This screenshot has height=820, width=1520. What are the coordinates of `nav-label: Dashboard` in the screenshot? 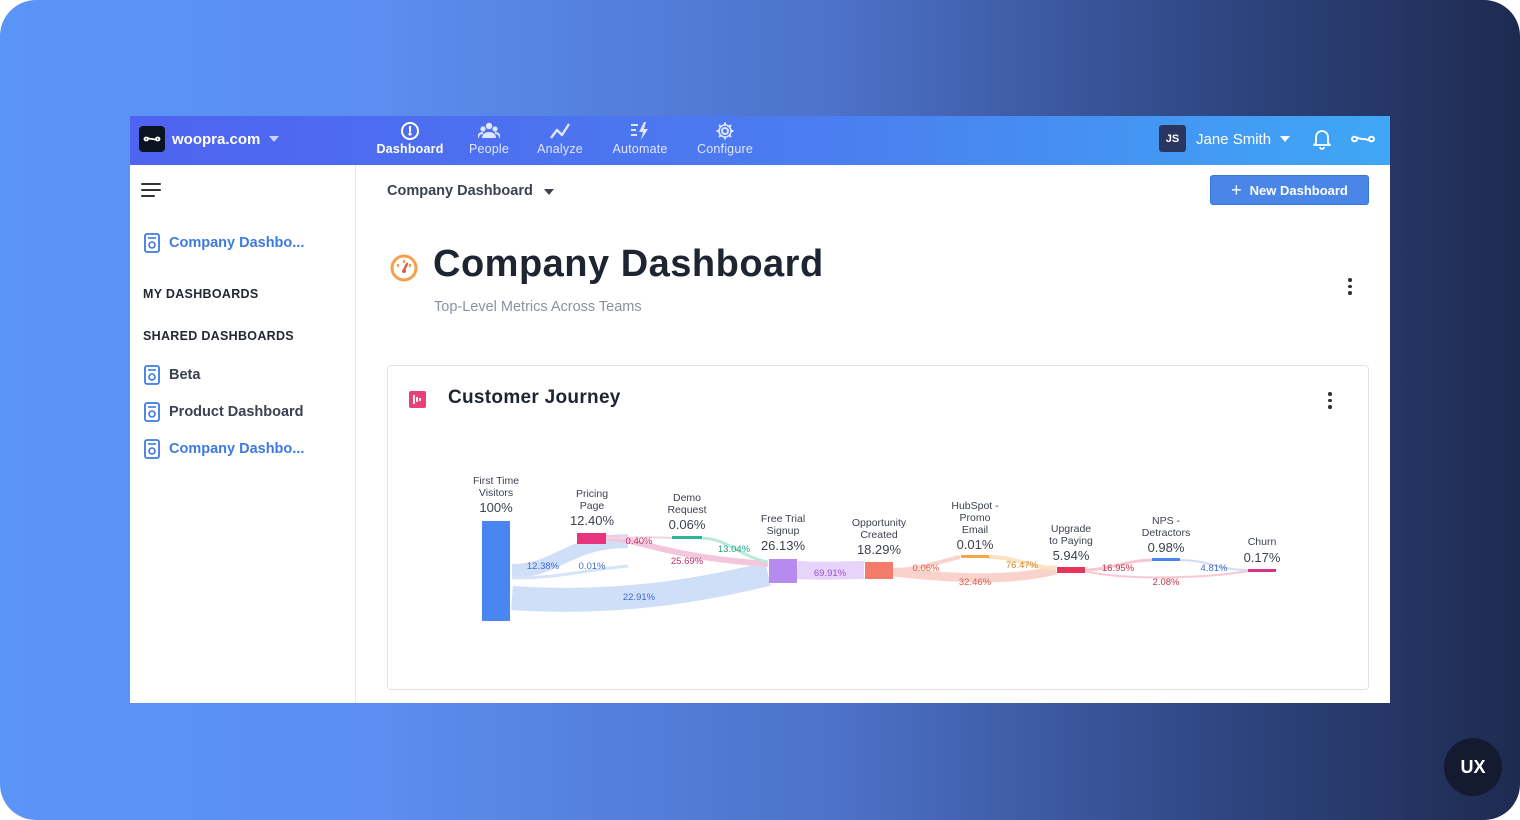 It's located at (410, 149).